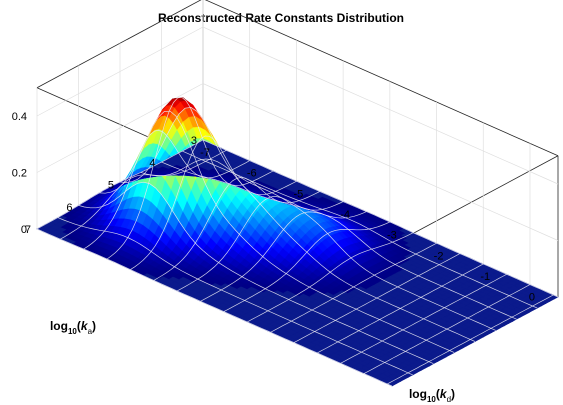 Image resolution: width=563 pixels, height=405 pixels. Describe the element at coordinates (194, 141) in the screenshot. I see `y-tick-label: 3` at that location.